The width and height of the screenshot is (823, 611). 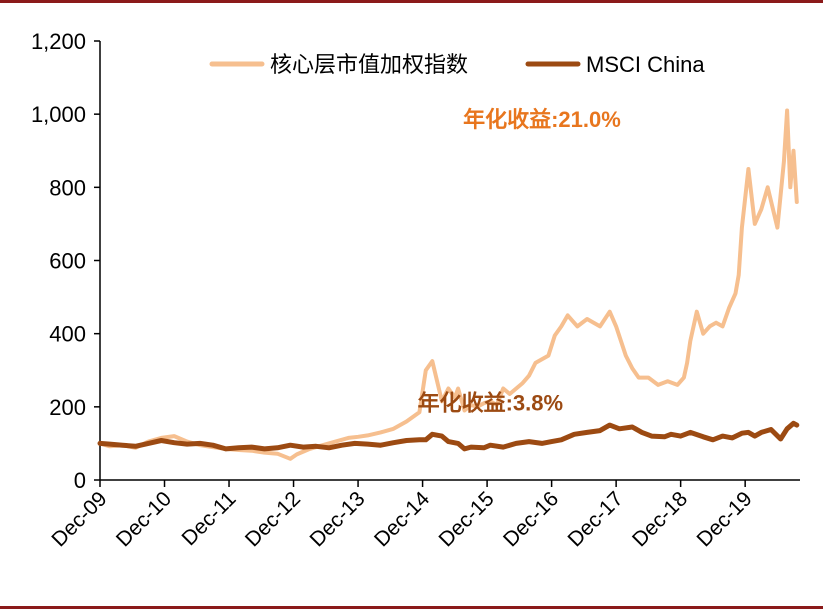 What do you see at coordinates (538, 402) in the screenshot?
I see `annotation-value: 3.8%` at bounding box center [538, 402].